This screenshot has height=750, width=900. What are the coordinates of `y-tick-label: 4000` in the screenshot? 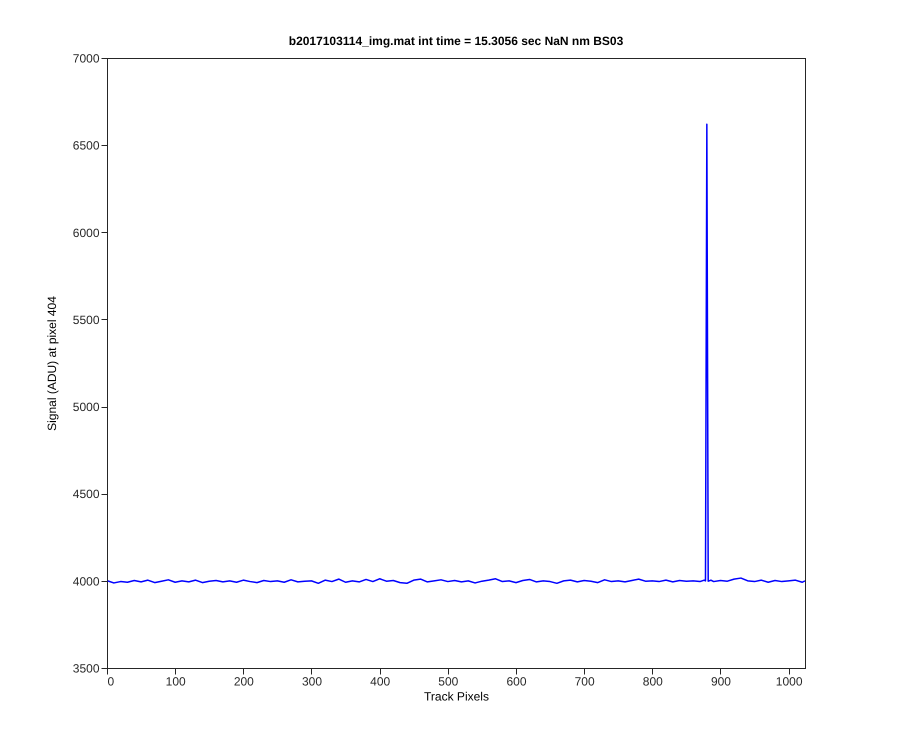 It's located at (86, 581).